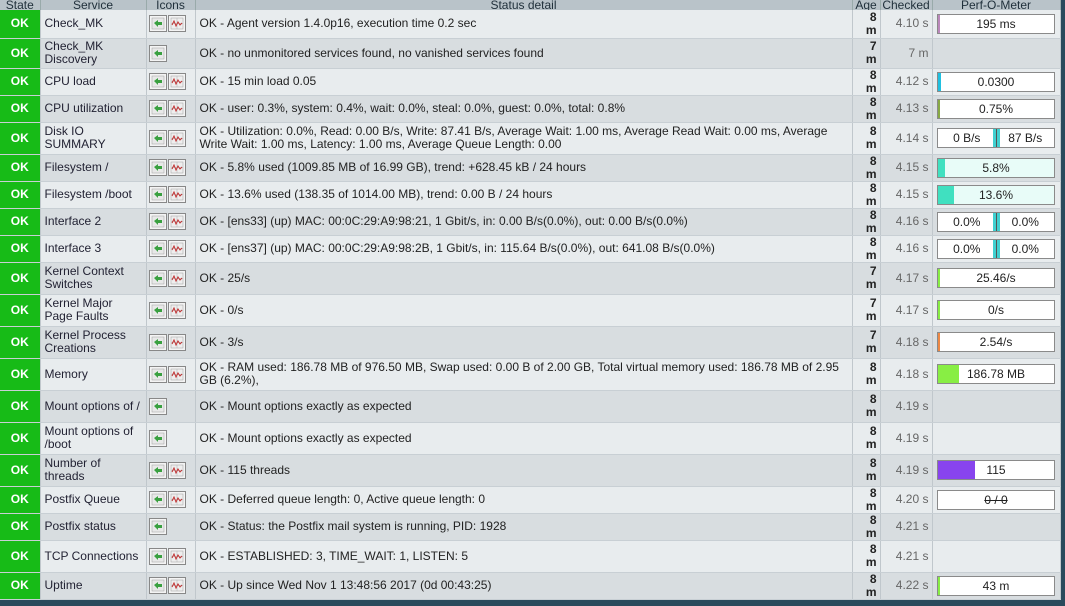 The width and height of the screenshot is (1065, 606). What do you see at coordinates (93, 374) in the screenshot?
I see `service-name-link: Memory` at bounding box center [93, 374].